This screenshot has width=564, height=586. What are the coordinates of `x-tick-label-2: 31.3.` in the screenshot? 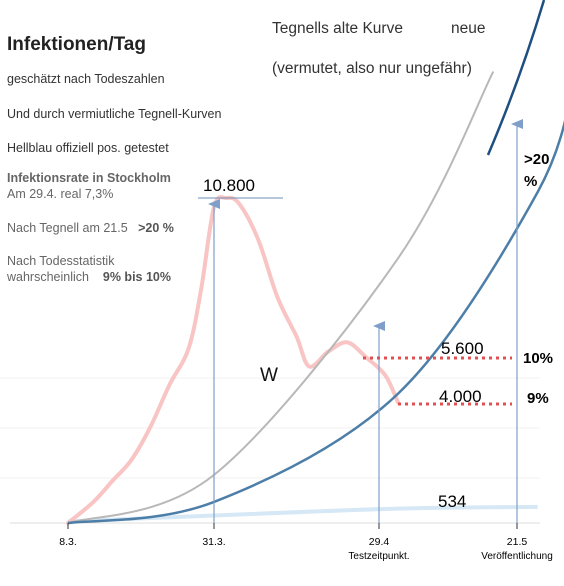 It's located at (213, 542).